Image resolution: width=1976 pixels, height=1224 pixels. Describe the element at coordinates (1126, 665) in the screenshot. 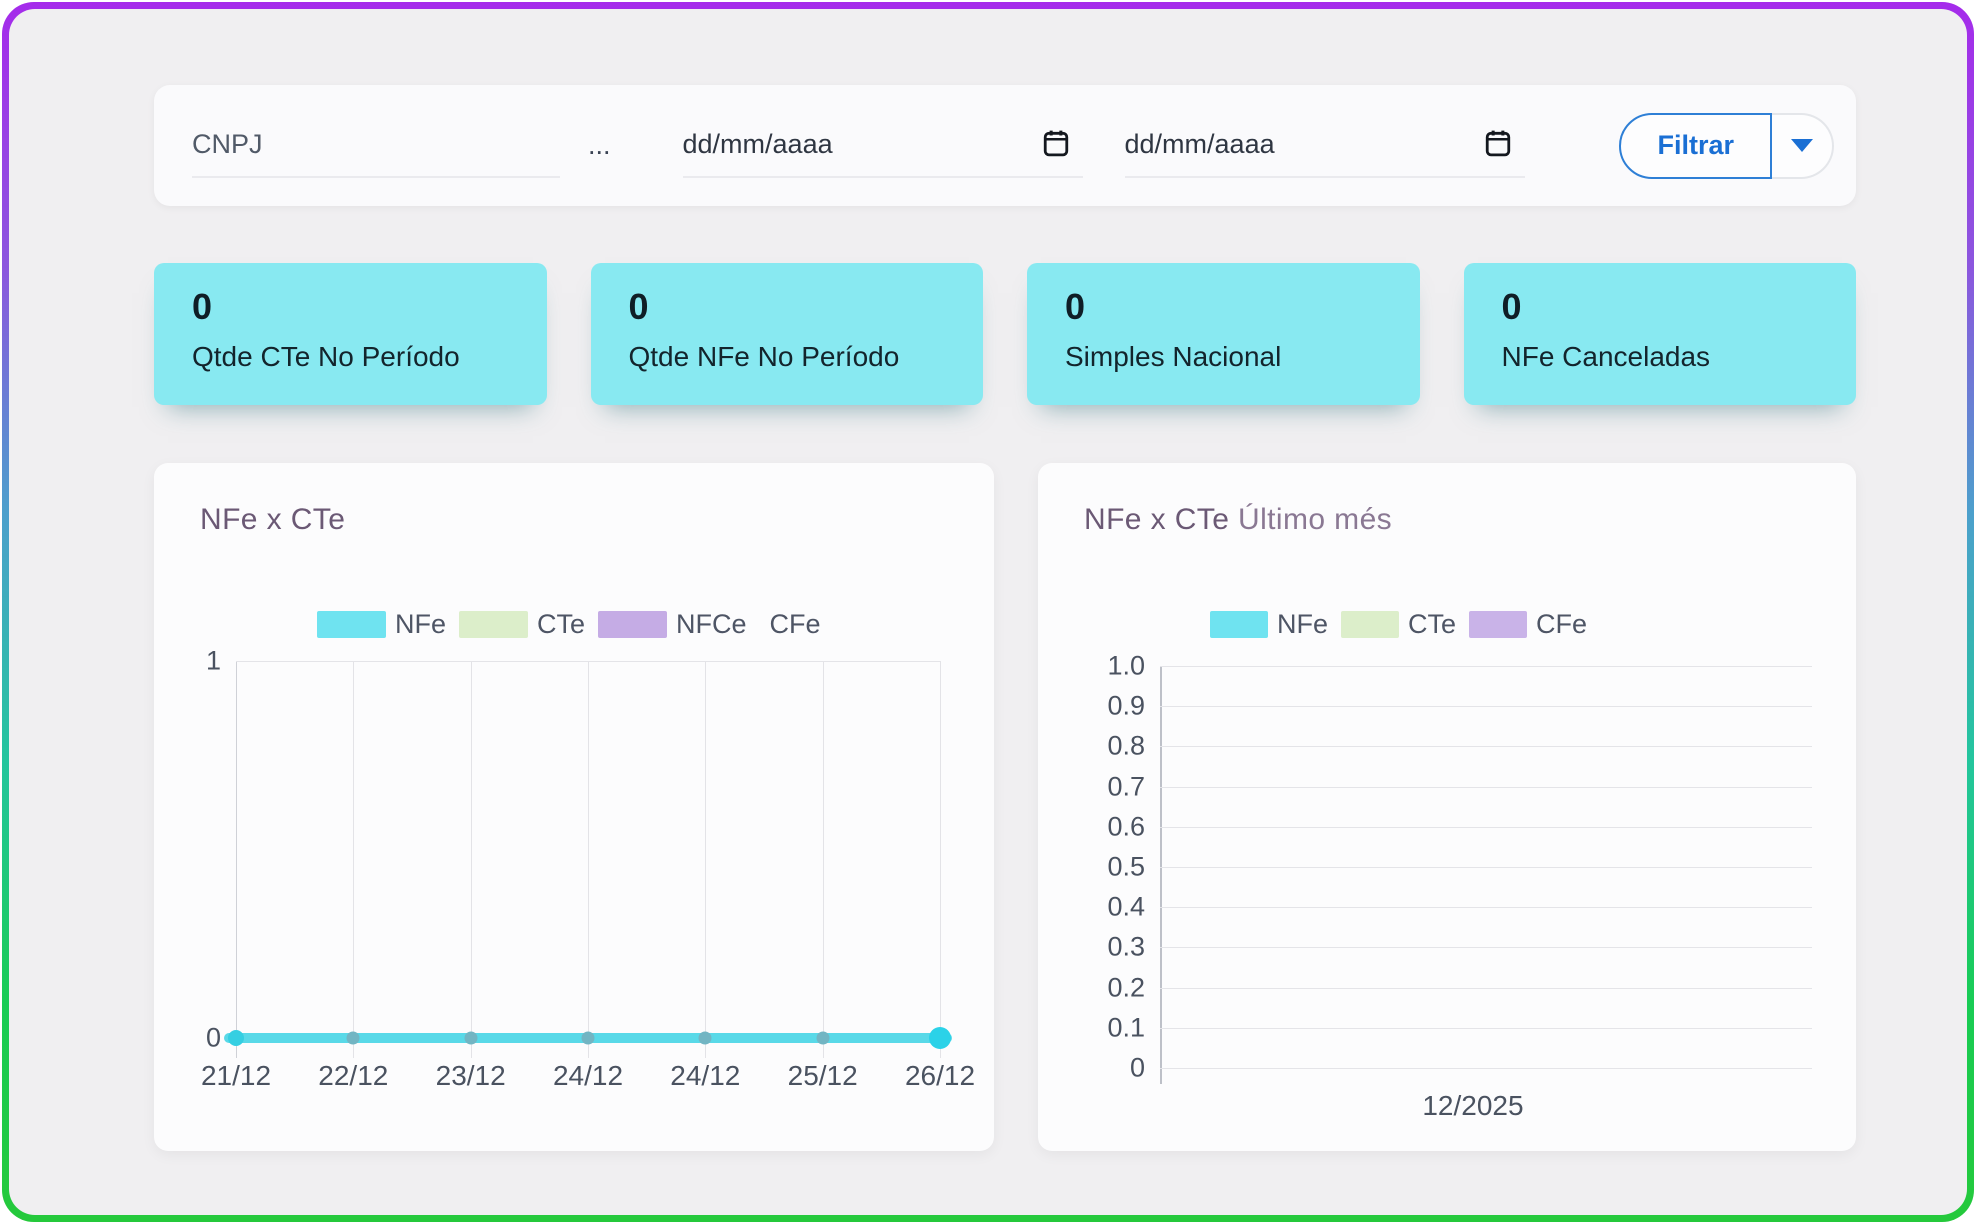

I see `y-tick-label: 1.0` at that location.